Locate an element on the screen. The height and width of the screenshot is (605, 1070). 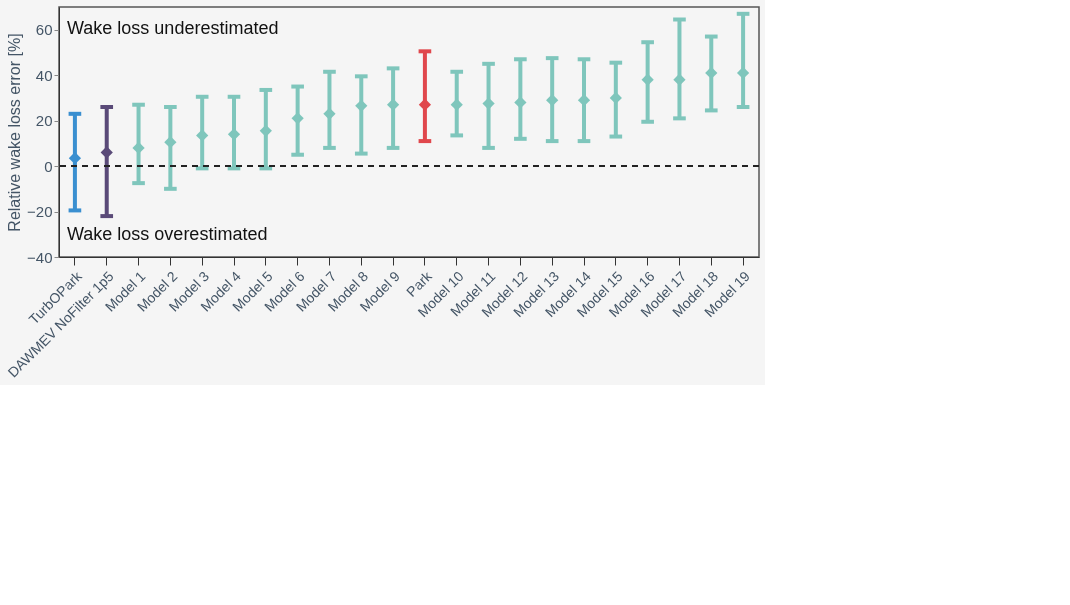
y-tick-label: 40 is located at coordinates (44, 75).